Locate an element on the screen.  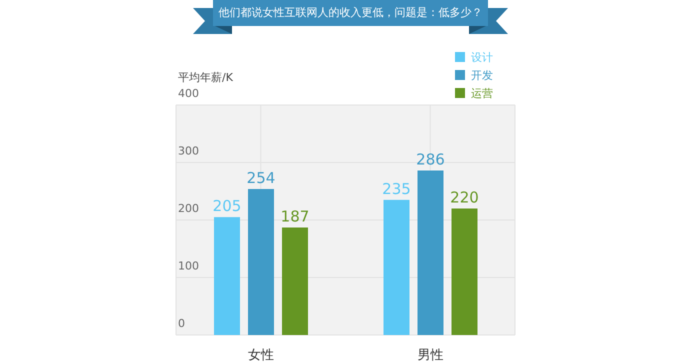
data-label: 235 is located at coordinates (396, 189).